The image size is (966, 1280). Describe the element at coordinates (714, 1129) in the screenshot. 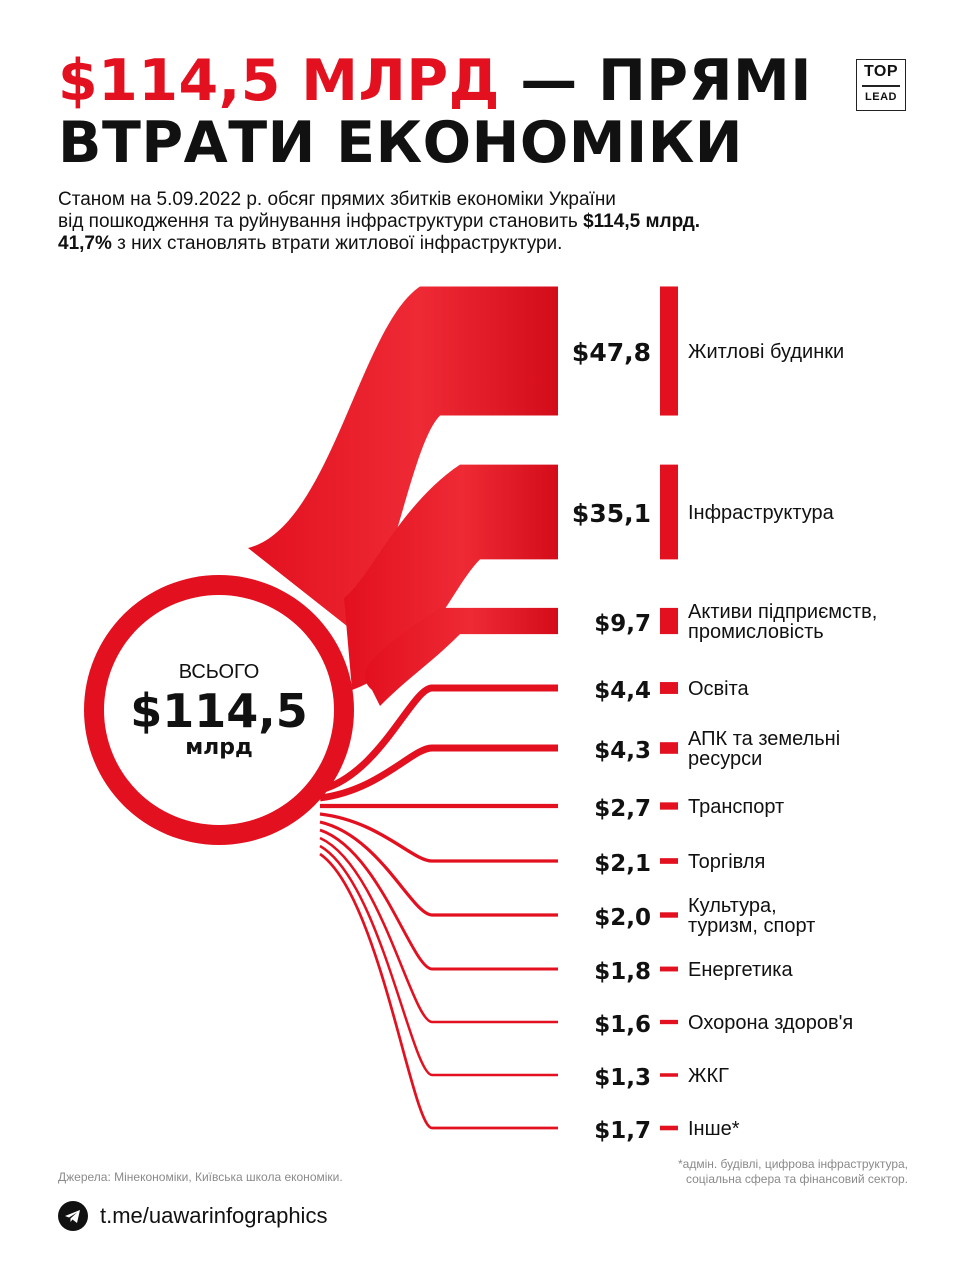

I see `category-label-12-1: Інше*` at that location.